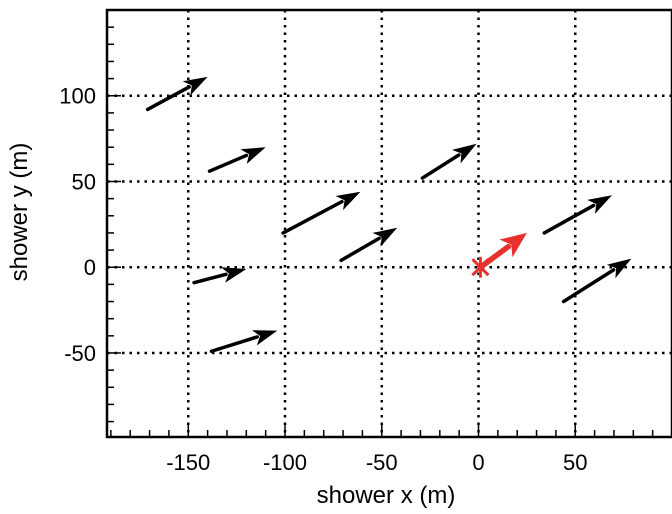 This screenshot has width=672, height=514. I want to click on y-tick-label: -50, so click(80, 353).